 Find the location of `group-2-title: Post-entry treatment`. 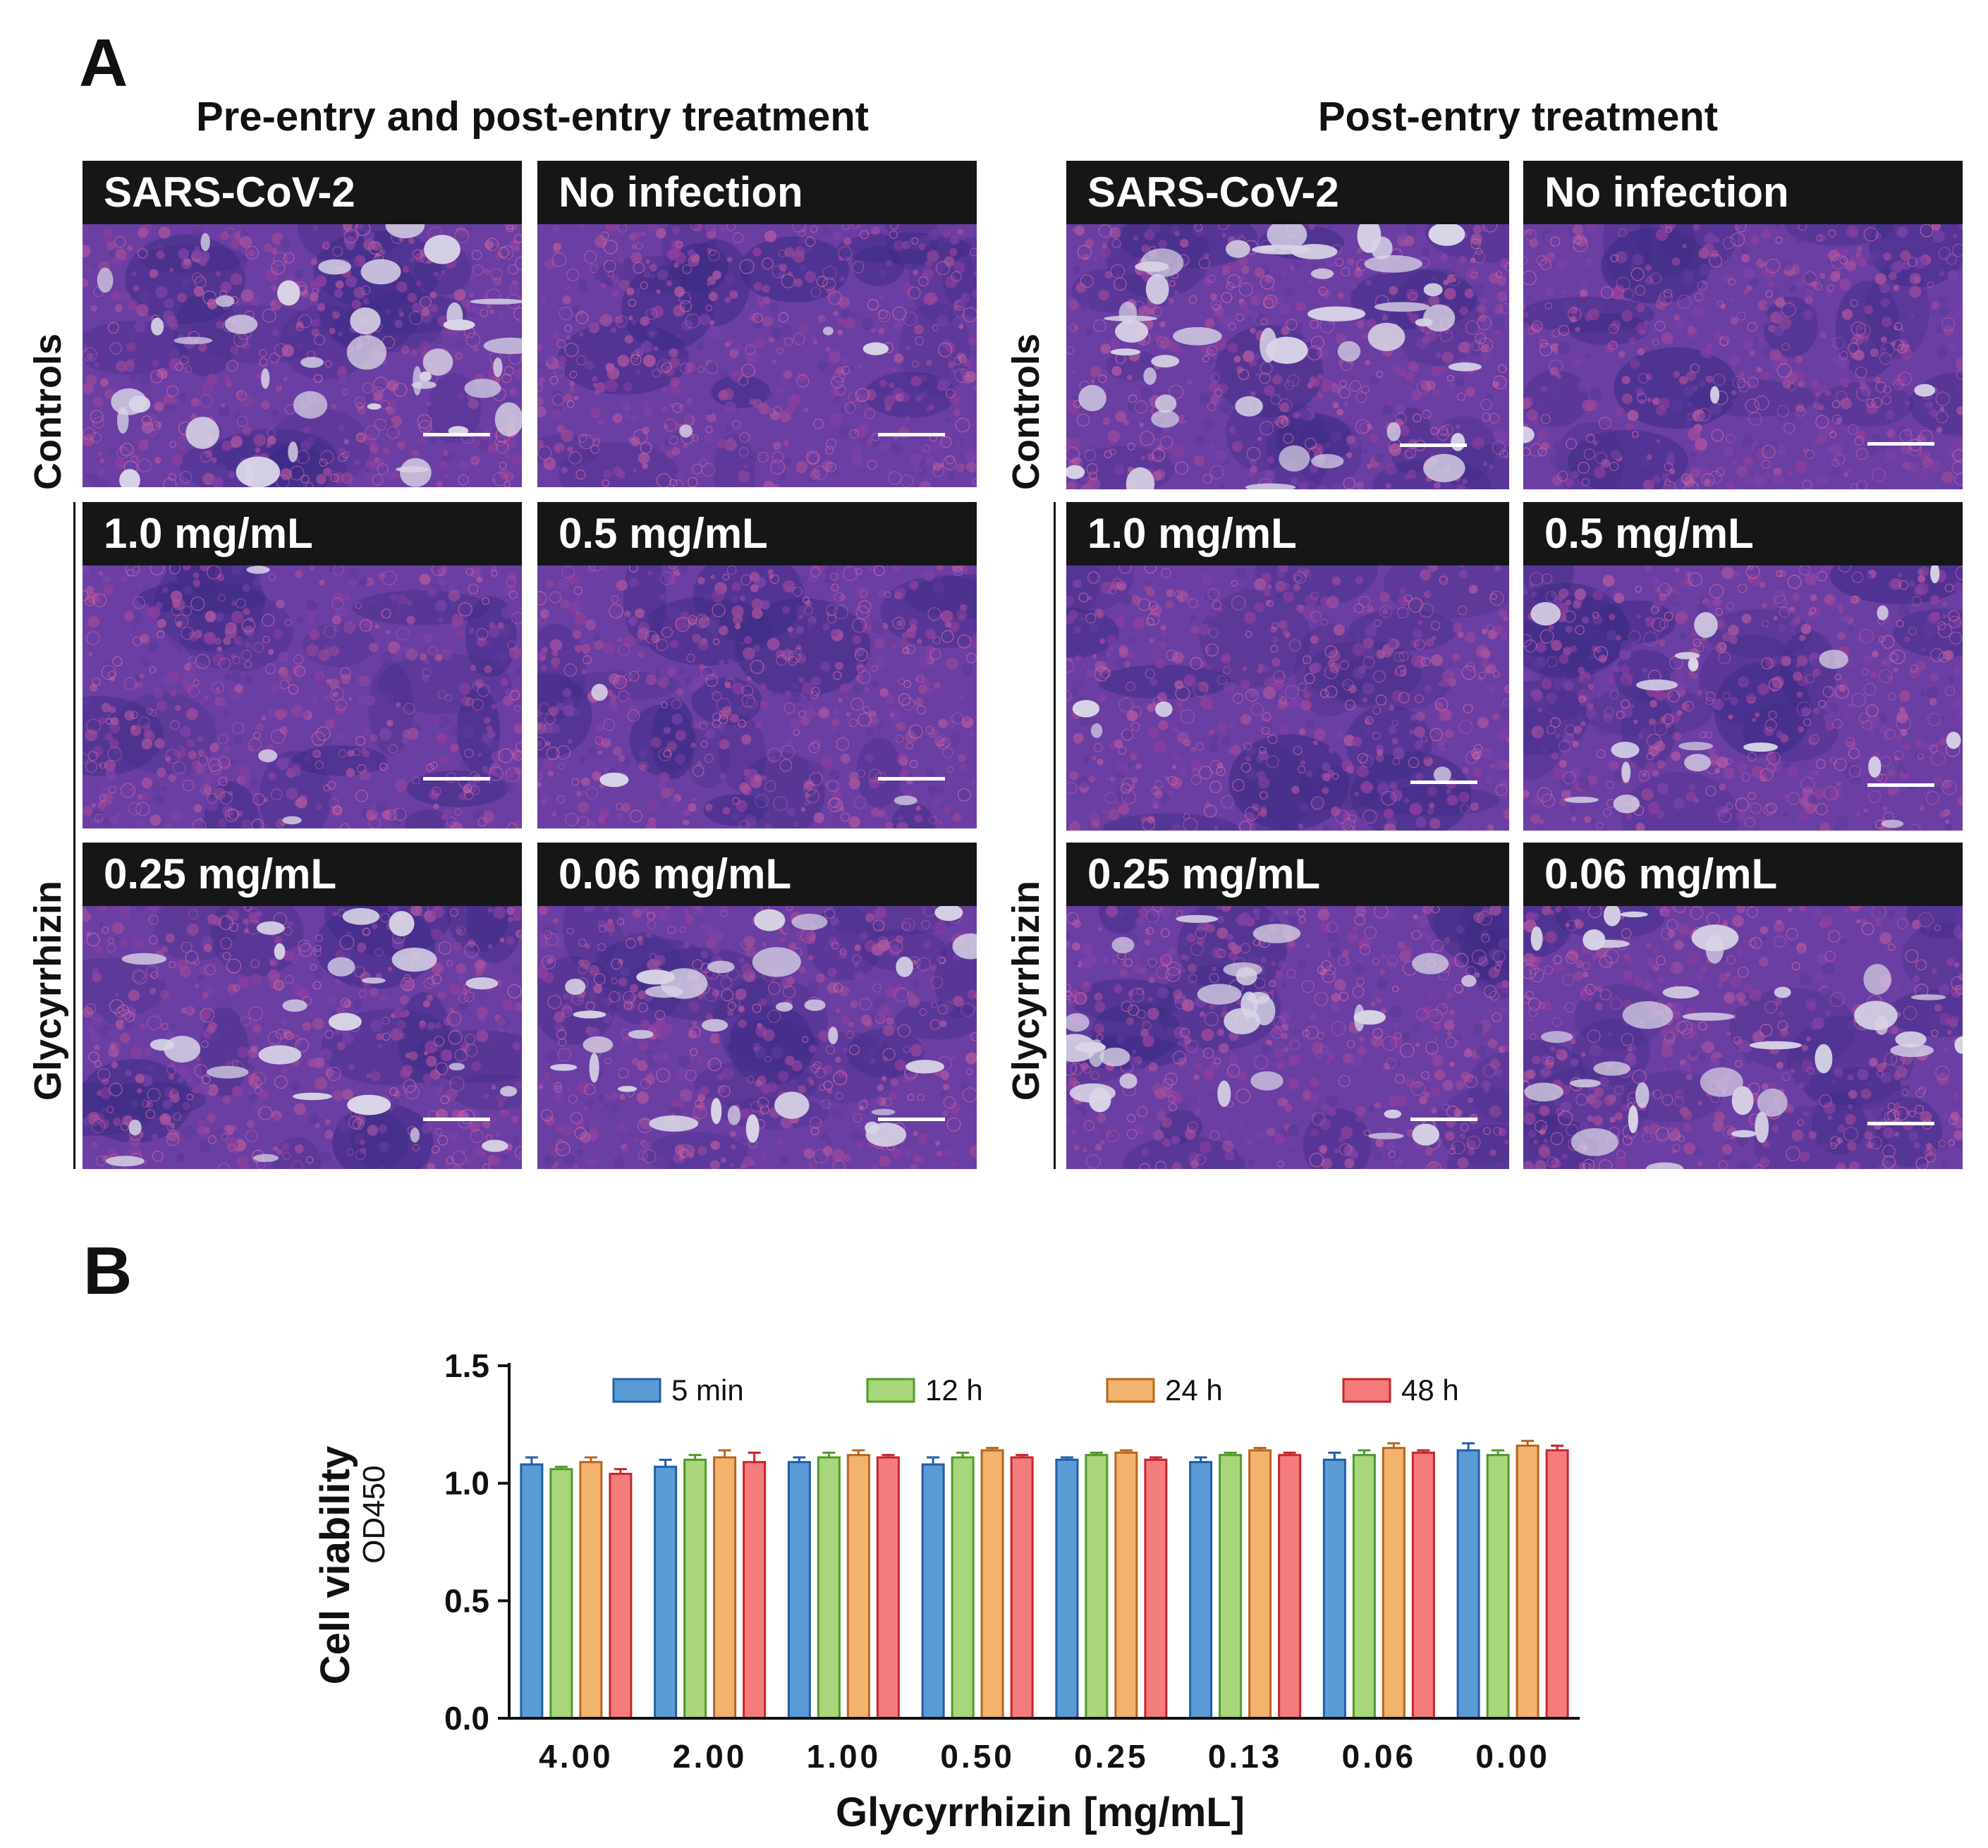

group-2-title: Post-entry treatment is located at coordinates (1518, 117).